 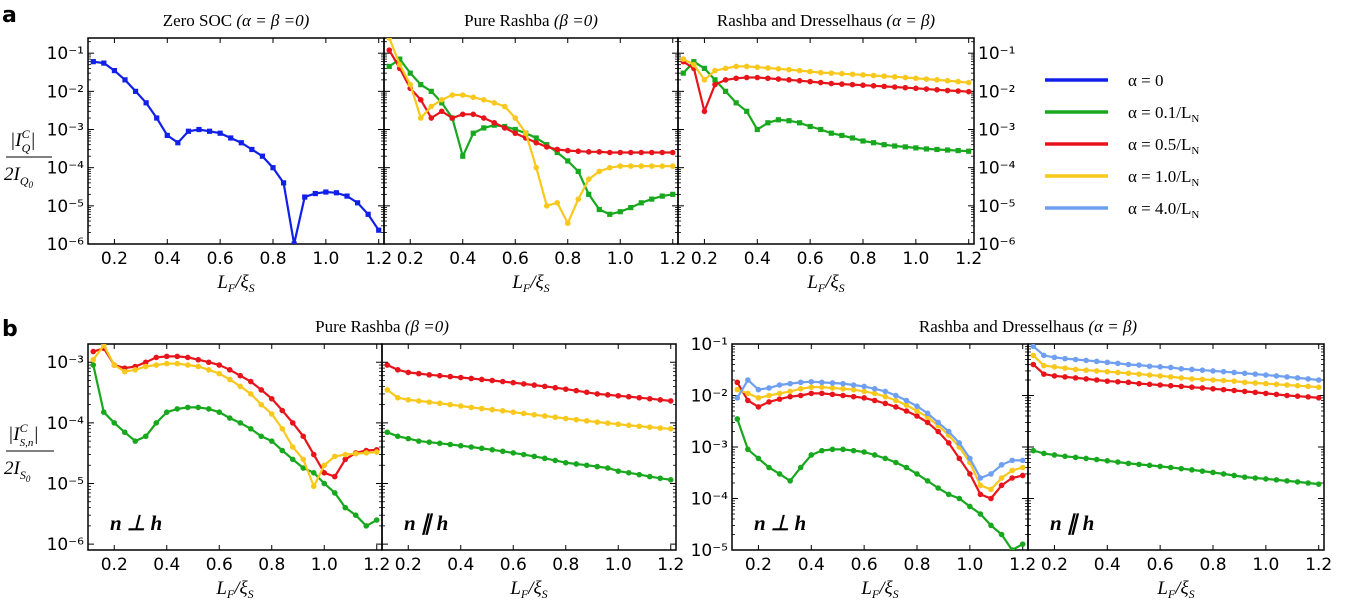 I want to click on panel-b-ylabel: |IC S,n| 2IS0, so click(x=29, y=452).